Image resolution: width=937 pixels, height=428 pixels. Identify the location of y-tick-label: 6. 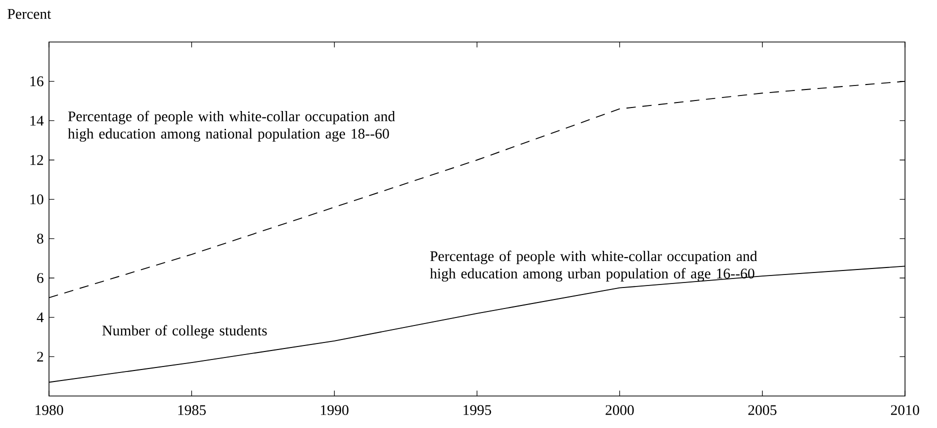
(40, 278).